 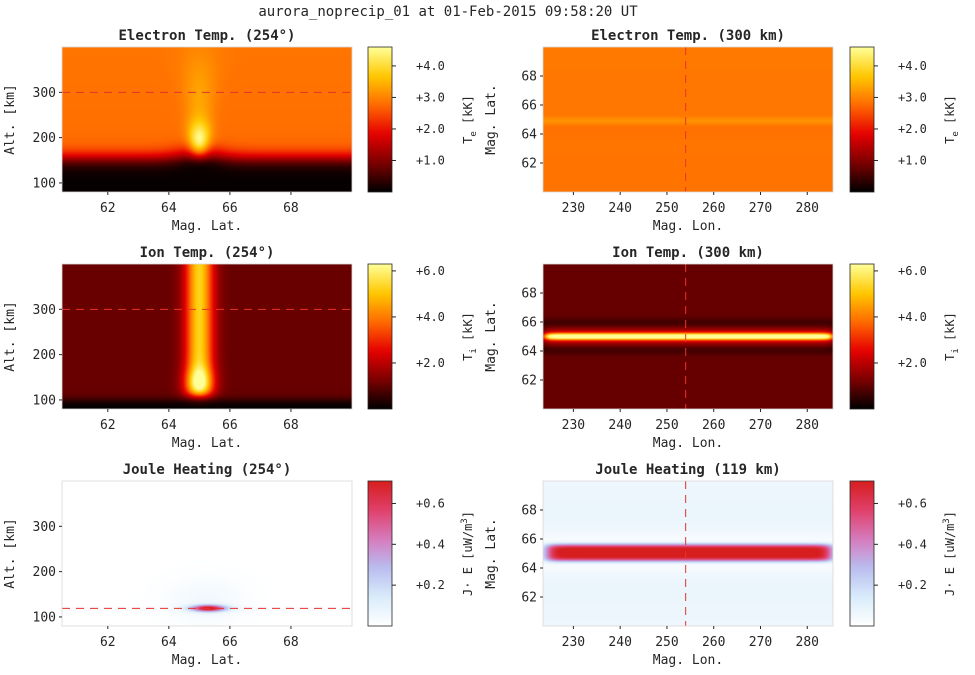 I want to click on jh_cut-ytick-label: 200, so click(x=44, y=572).